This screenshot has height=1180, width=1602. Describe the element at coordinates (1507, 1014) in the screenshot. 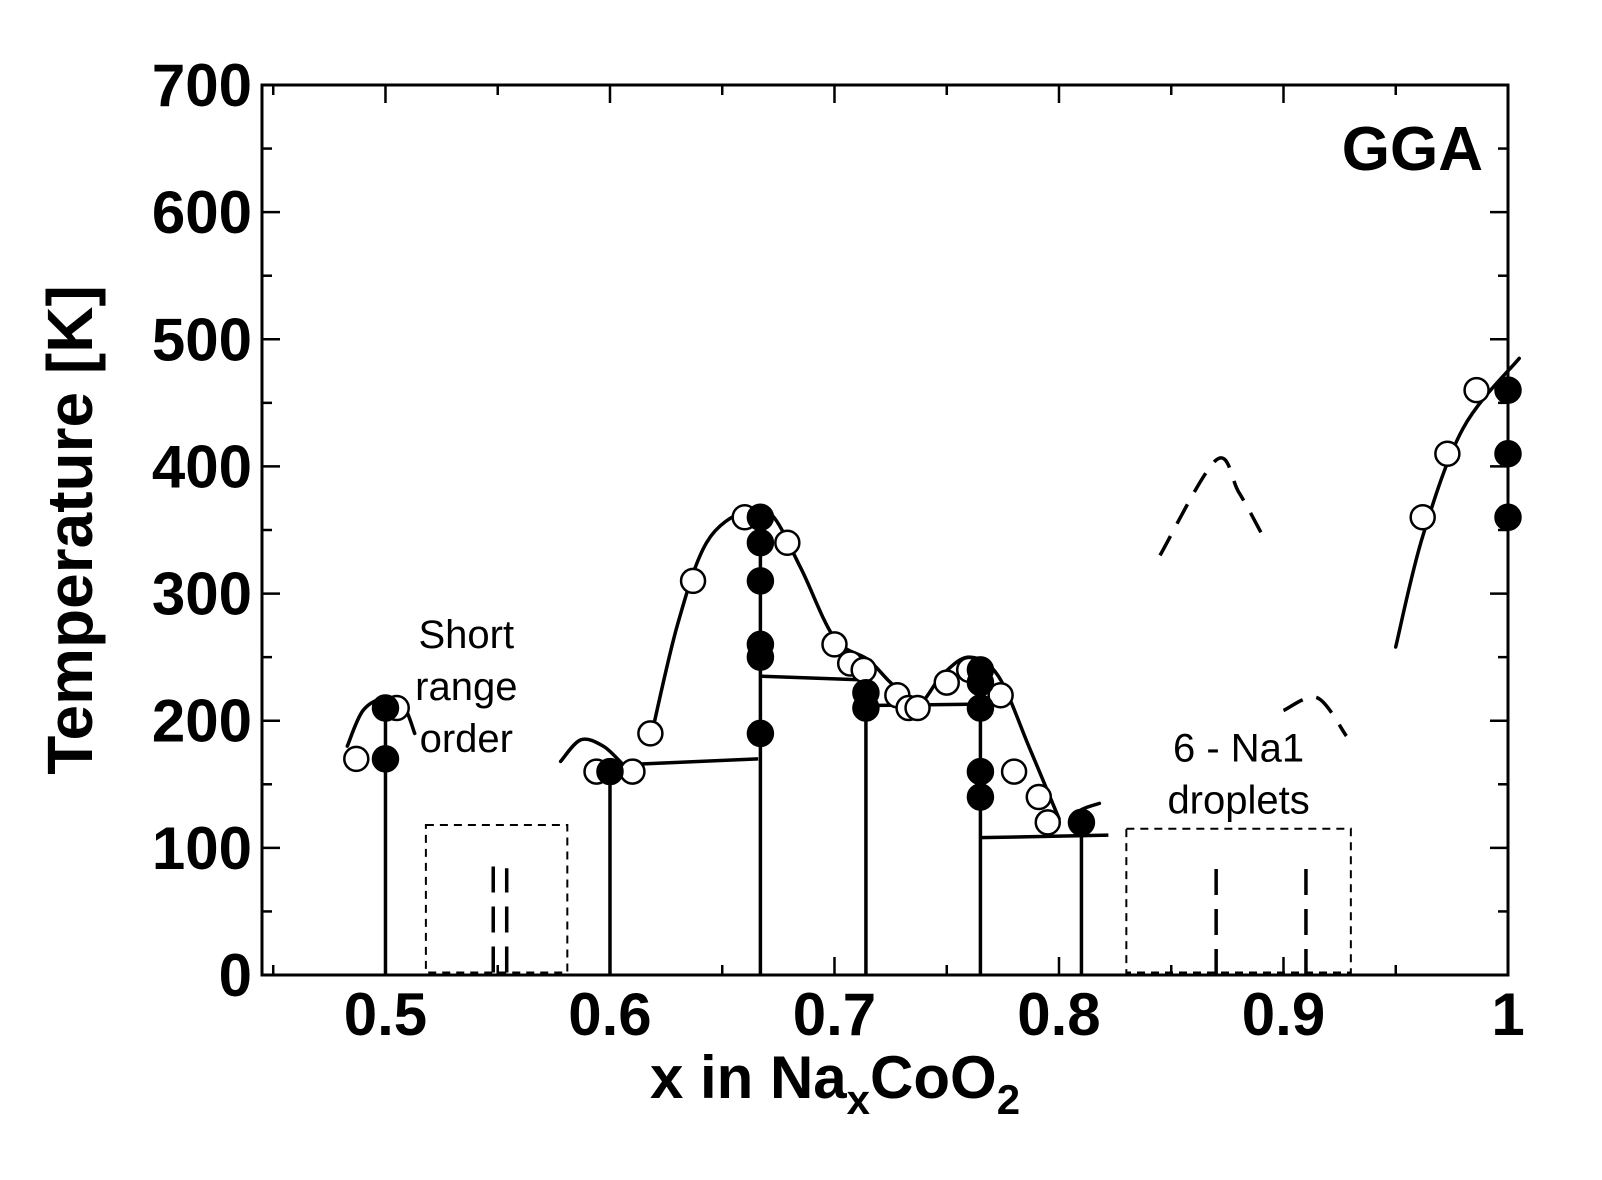

I see `x-tick-label: 1` at that location.